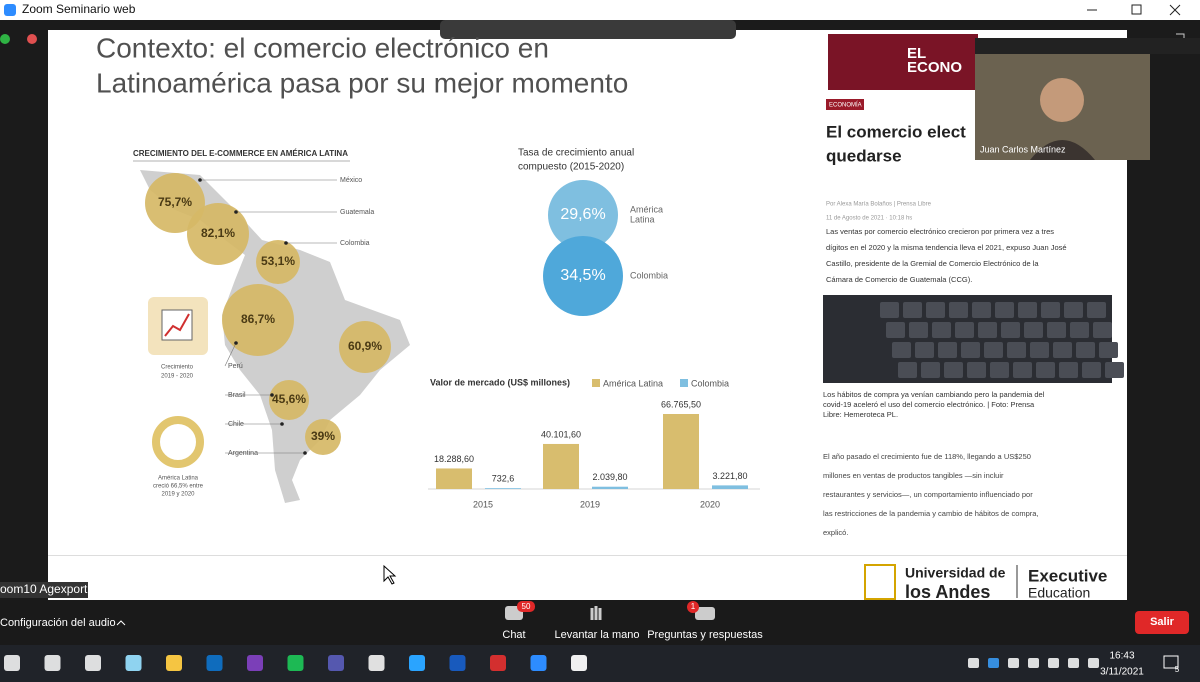 The width and height of the screenshot is (1200, 682). Describe the element at coordinates (633, 383) in the screenshot. I see `legend-label: América Latina` at that location.